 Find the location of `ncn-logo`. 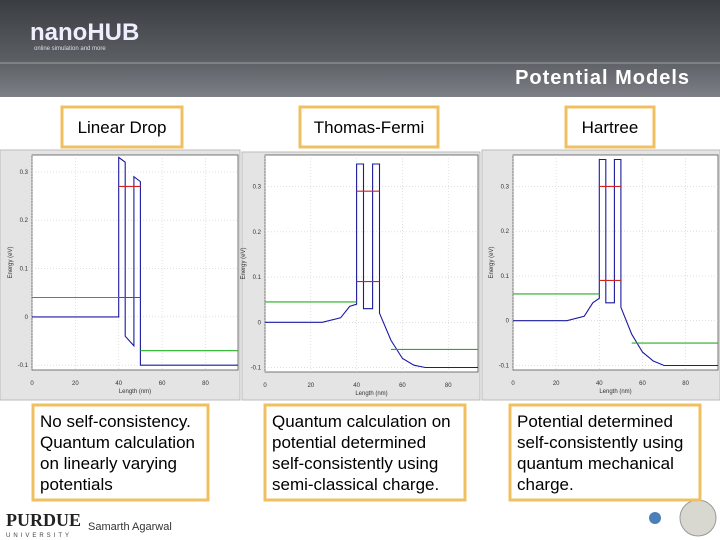

ncn-logo is located at coordinates (655, 518).